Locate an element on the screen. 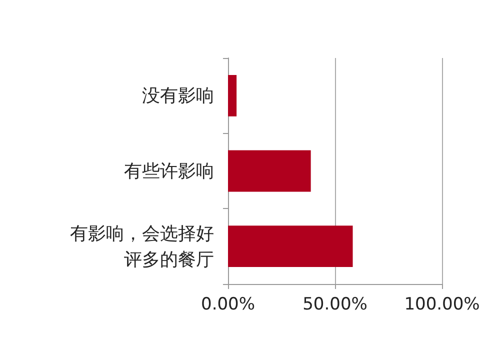  y-tick-label: 有些许影响 is located at coordinates (169, 171).